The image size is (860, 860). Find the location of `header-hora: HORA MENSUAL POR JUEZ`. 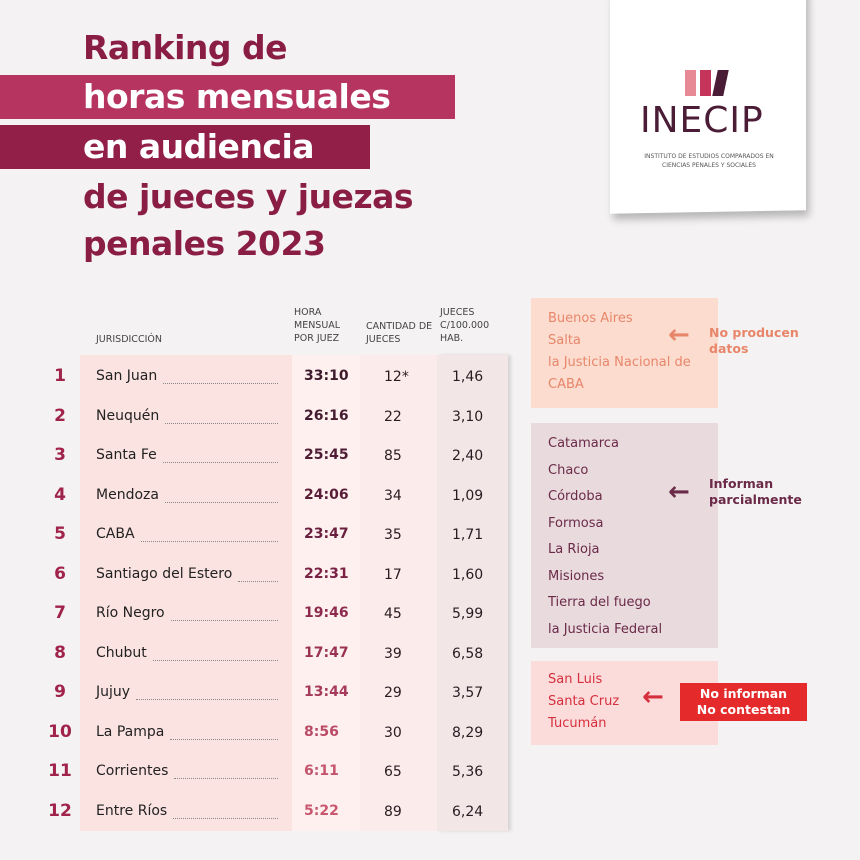

header-hora: HORA MENSUAL POR JUEZ is located at coordinates (317, 325).